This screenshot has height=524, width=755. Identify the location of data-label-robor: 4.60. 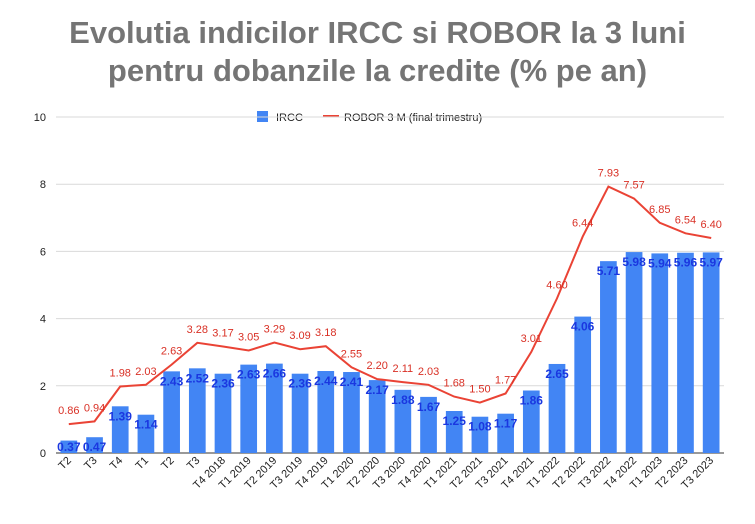
(556, 285).